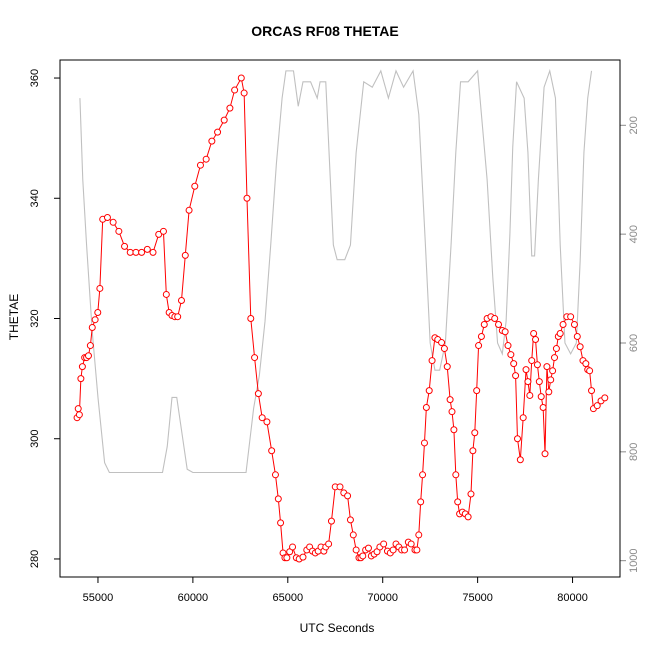 The width and height of the screenshot is (650, 650). Describe the element at coordinates (634, 343) in the screenshot. I see `right-tick-label-2: 600` at that location.